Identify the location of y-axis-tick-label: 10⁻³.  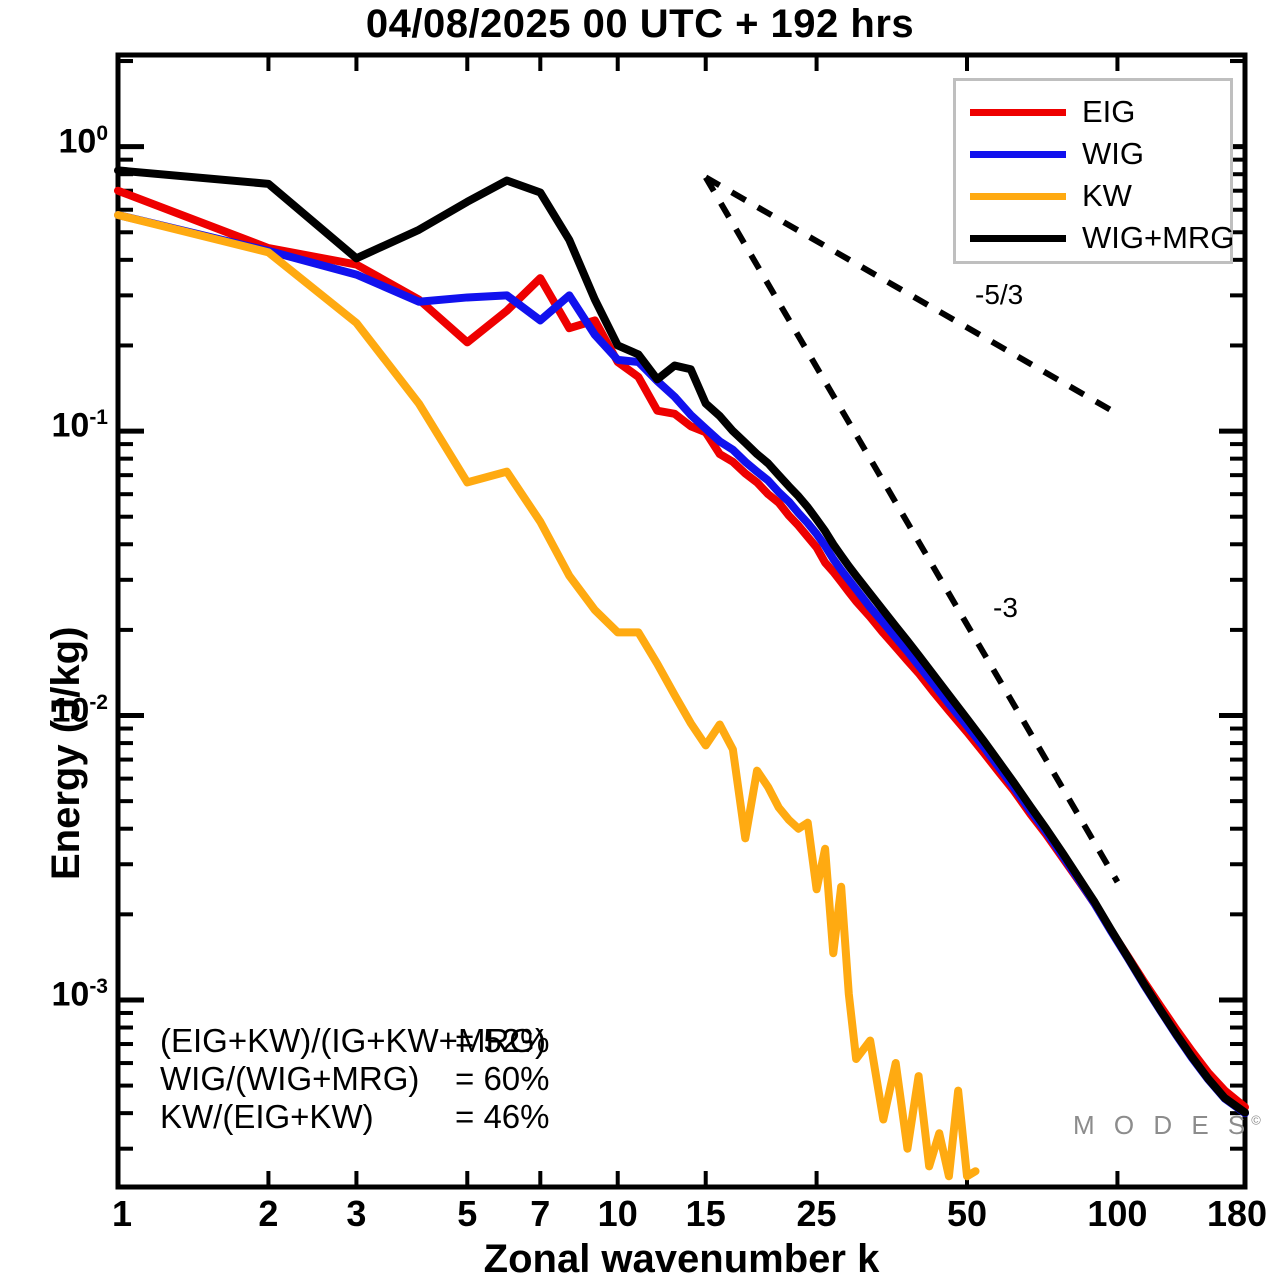
(79, 994).